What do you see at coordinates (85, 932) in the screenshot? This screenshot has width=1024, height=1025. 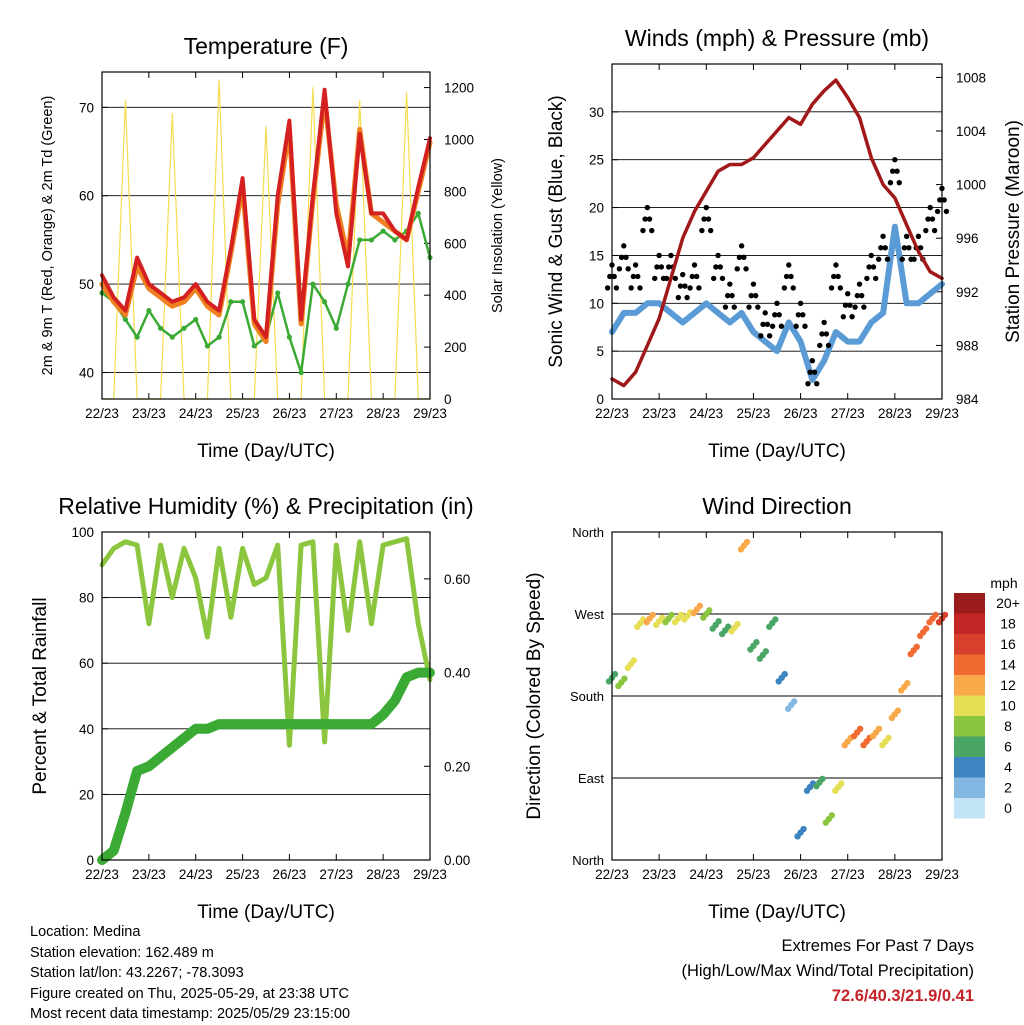 I see `location-text: Location: Medina` at bounding box center [85, 932].